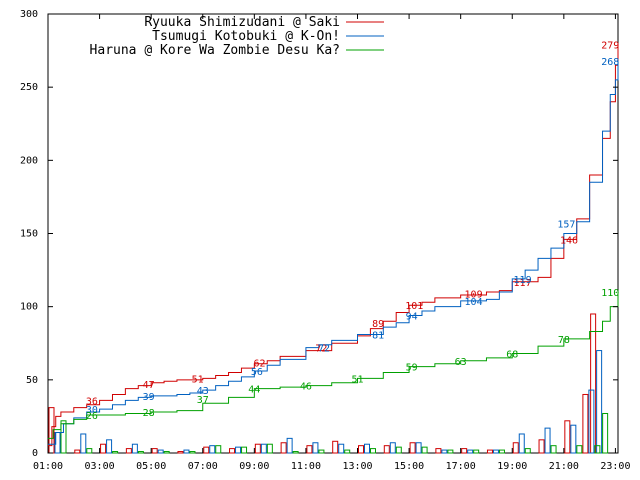 The width and height of the screenshot is (640, 480). What do you see at coordinates (615, 466) in the screenshot?
I see `x-tick-label: 23:00` at bounding box center [615, 466].